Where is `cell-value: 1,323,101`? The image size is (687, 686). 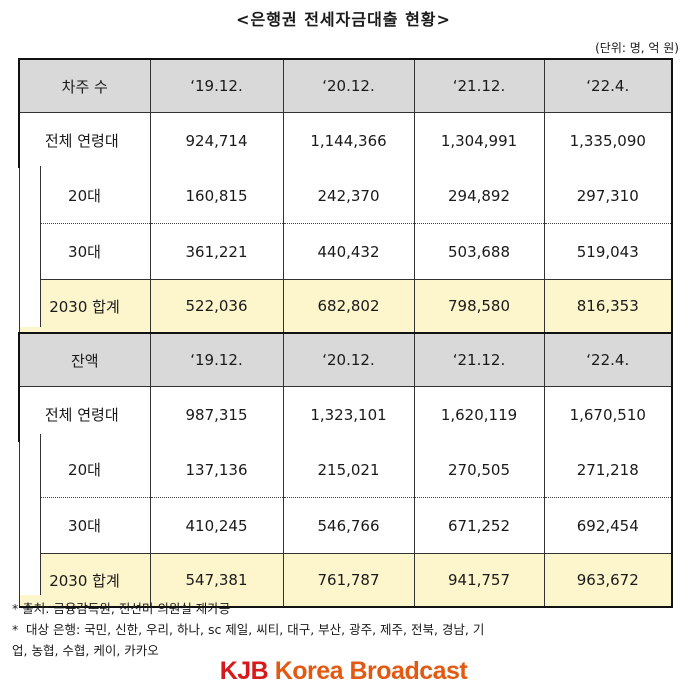 cell-value: 1,323,101 is located at coordinates (348, 414).